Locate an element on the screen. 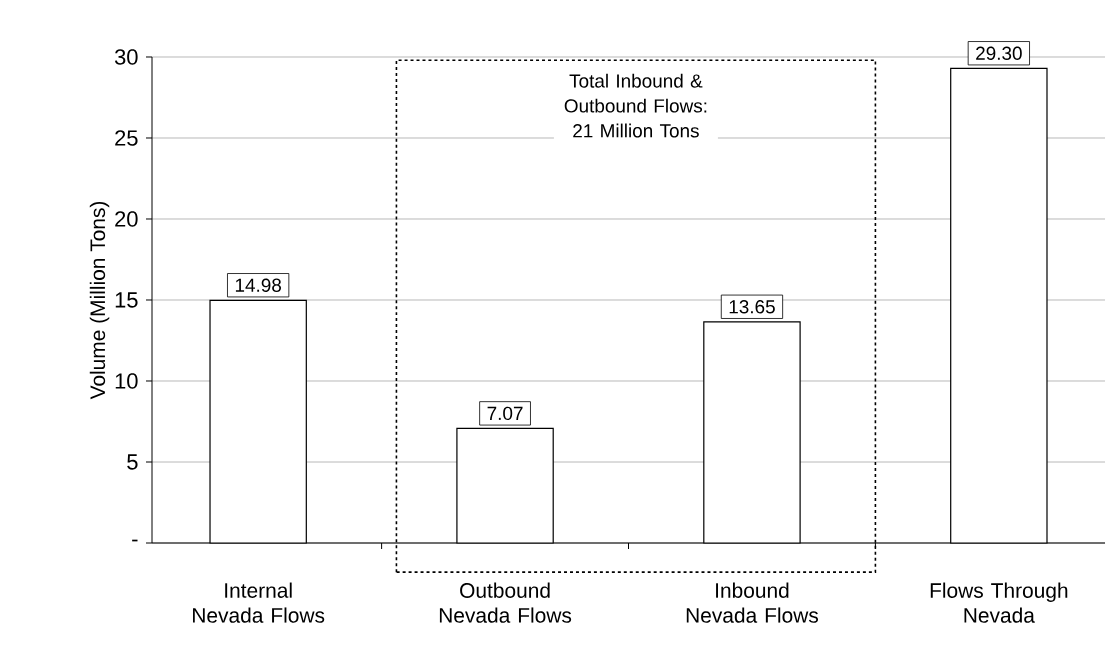  x-tick-label: Outbound Nevada Flows is located at coordinates (505, 602).